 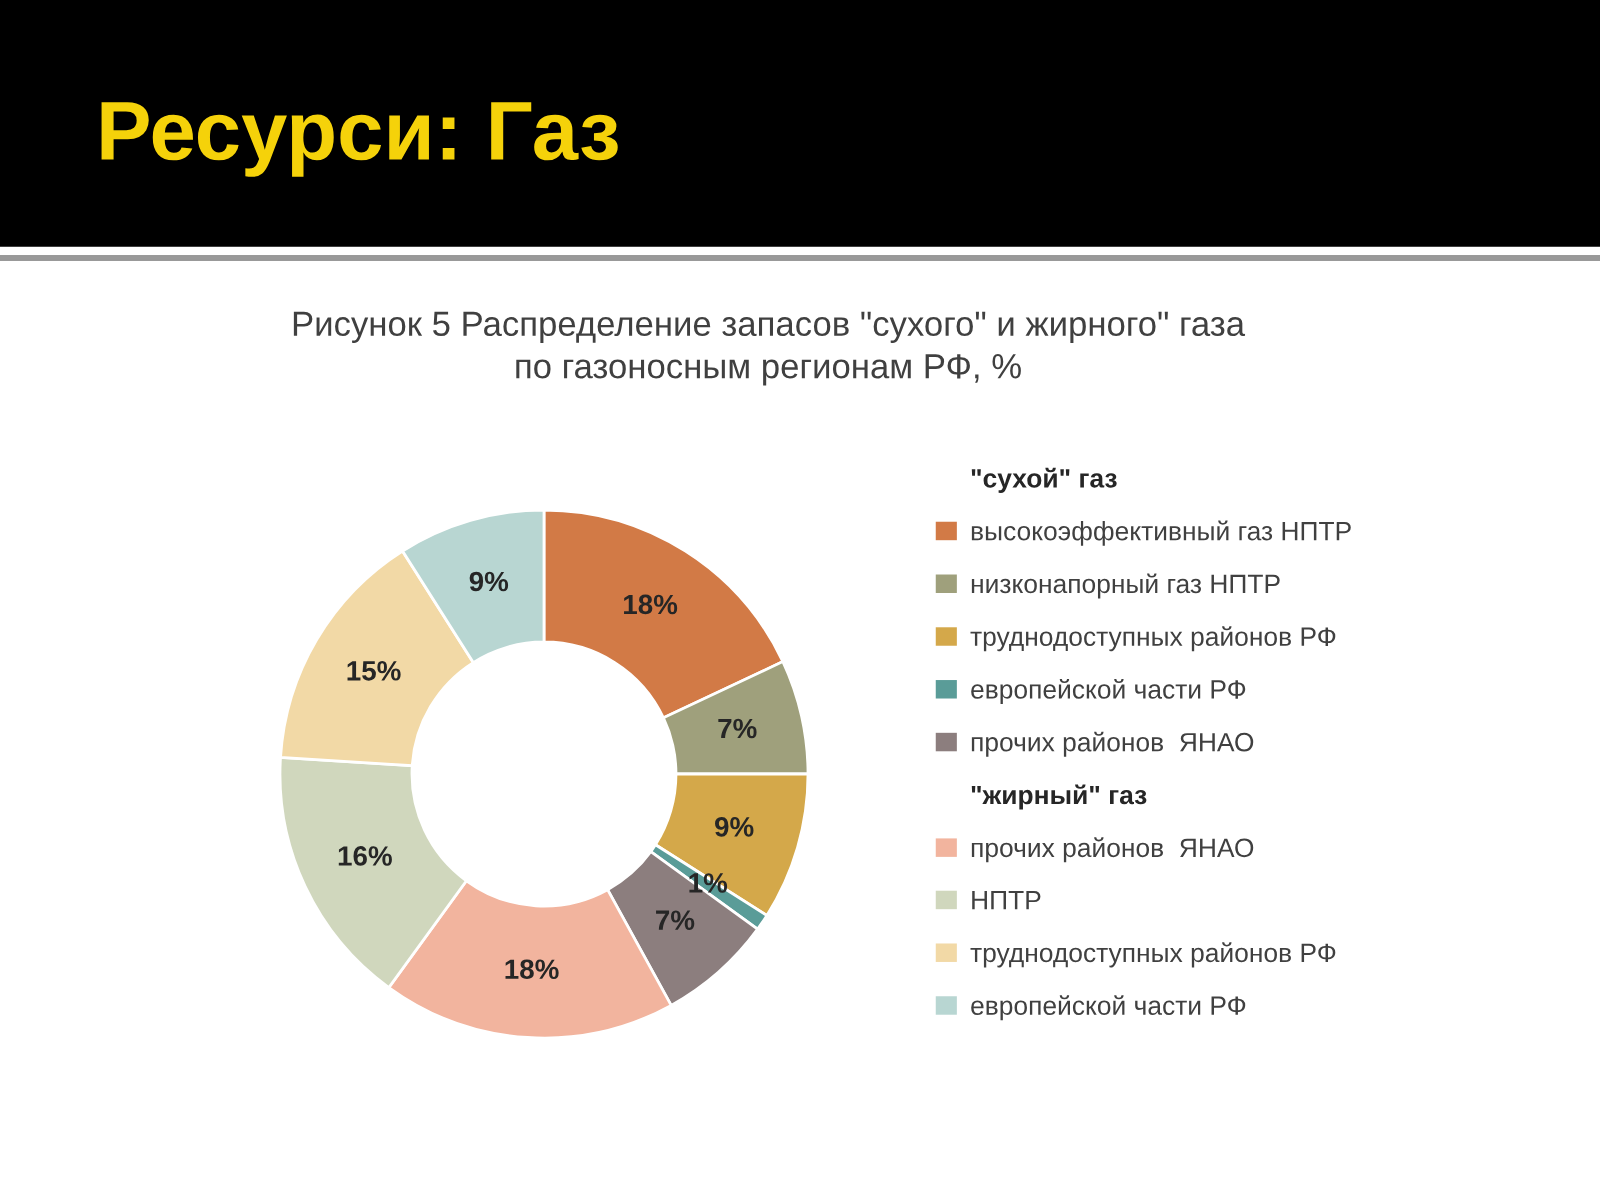 What do you see at coordinates (1125, 586) in the screenshot?
I see `legend-label: низконапорный газ НПТР` at bounding box center [1125, 586].